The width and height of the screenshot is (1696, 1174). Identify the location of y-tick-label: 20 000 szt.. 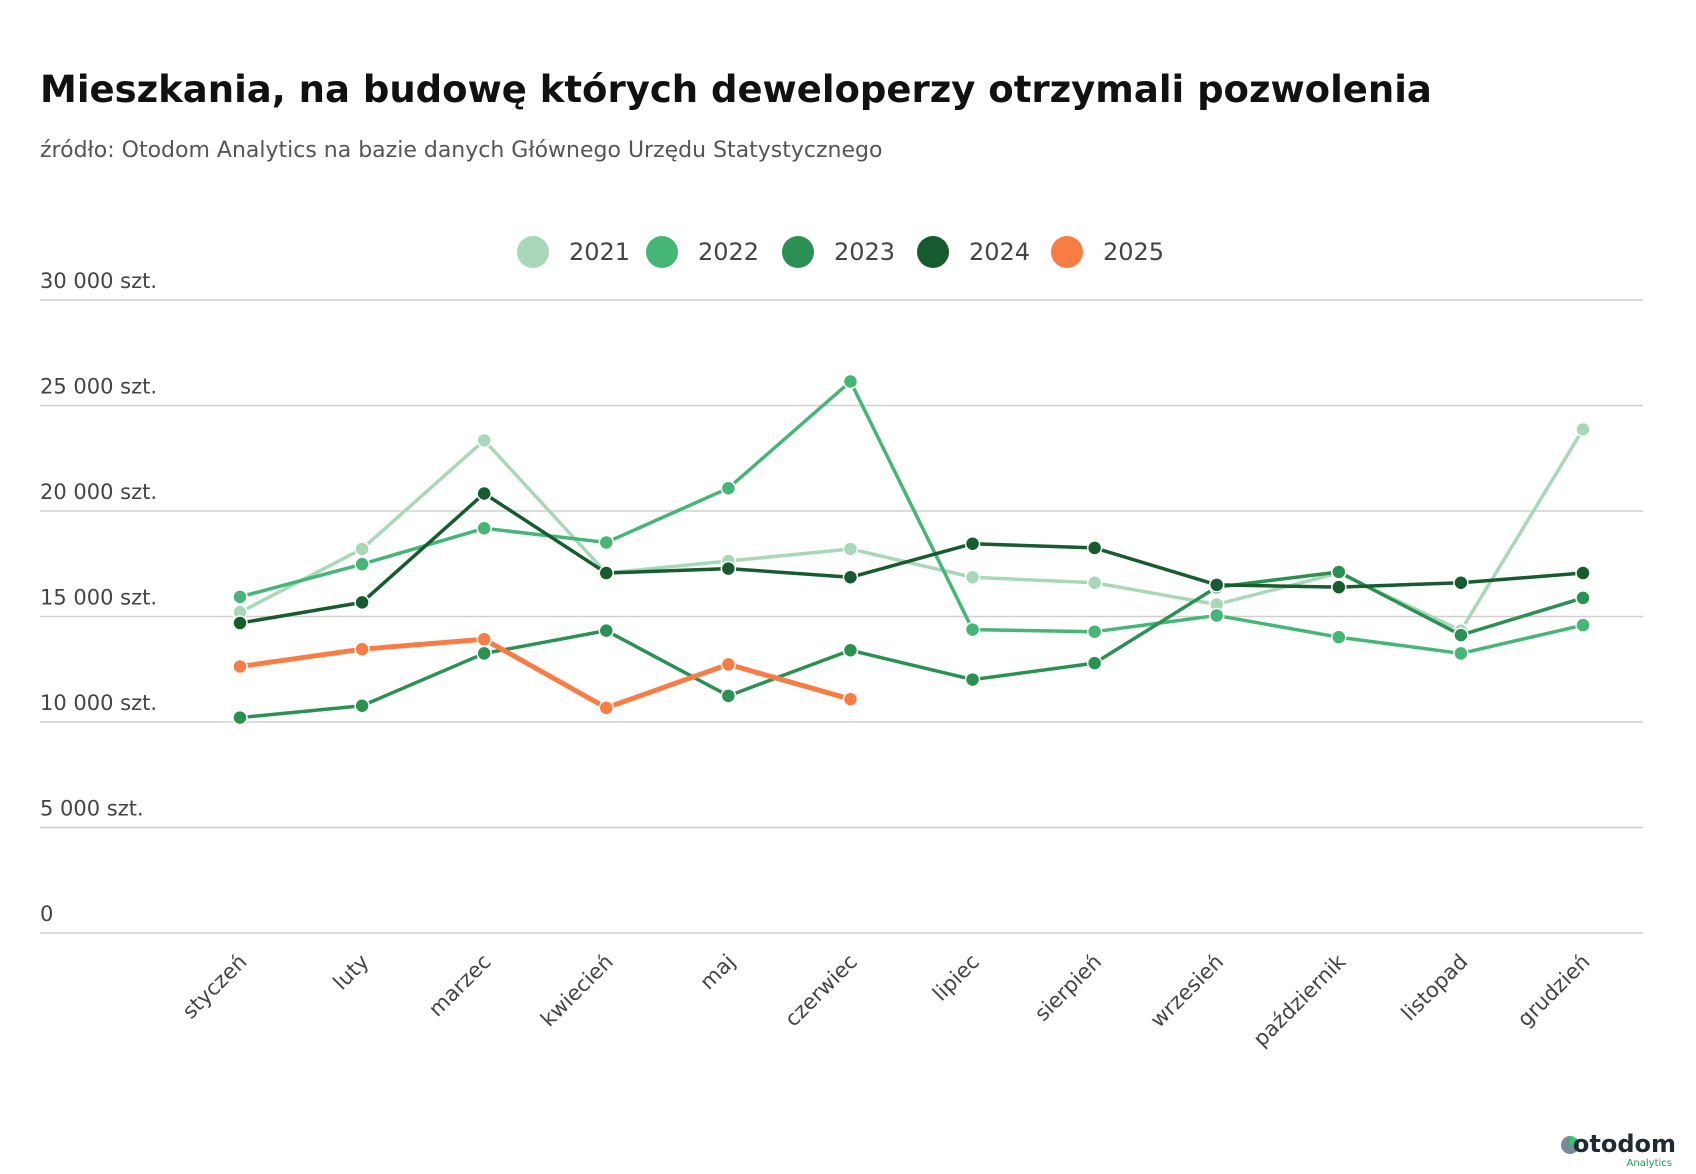
(98, 492).